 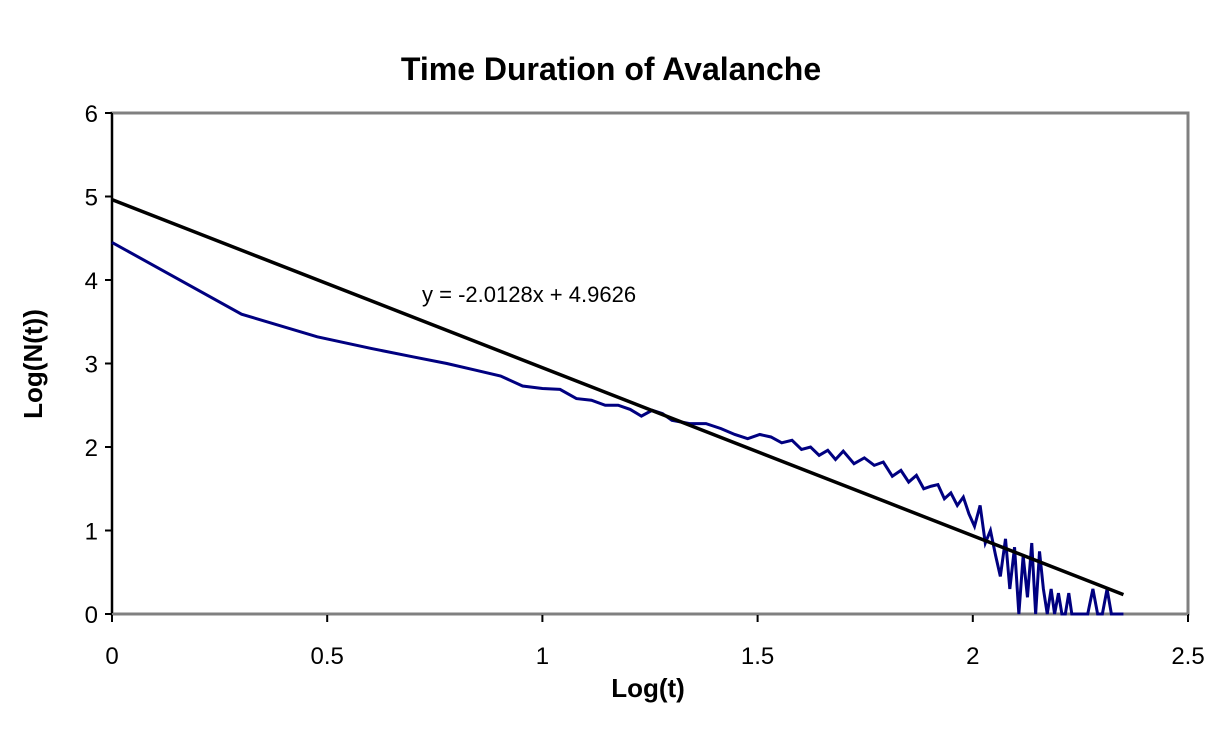 I want to click on y-tick-label: 2, so click(x=91, y=448).